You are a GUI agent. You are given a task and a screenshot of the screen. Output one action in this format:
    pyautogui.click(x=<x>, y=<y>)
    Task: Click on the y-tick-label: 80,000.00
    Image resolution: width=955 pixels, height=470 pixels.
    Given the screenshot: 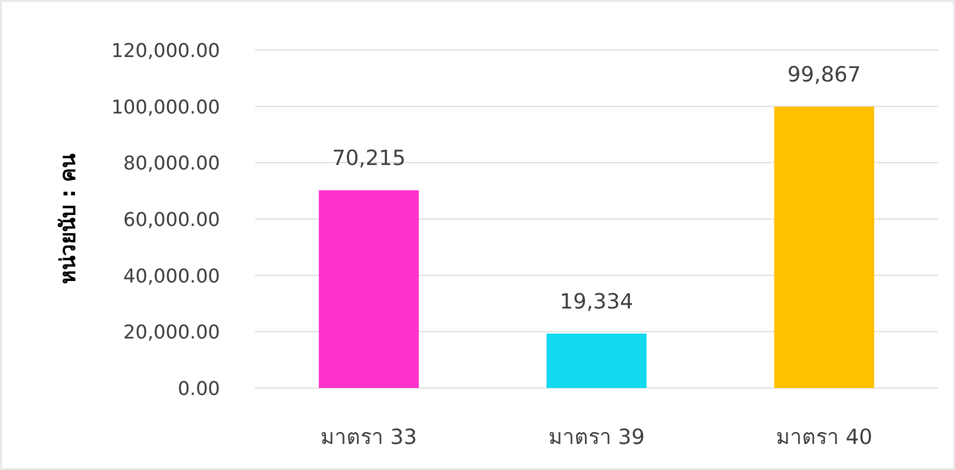 What is the action you would take?
    pyautogui.click(x=171, y=163)
    